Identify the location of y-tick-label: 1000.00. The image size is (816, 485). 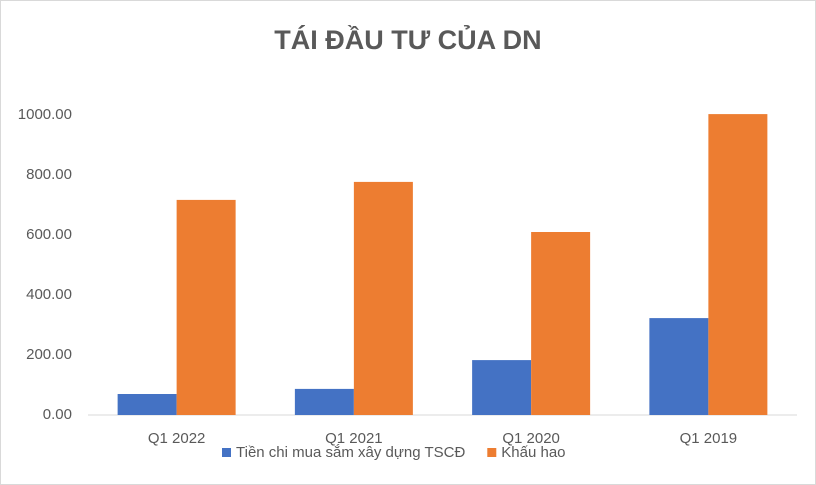
(45, 114).